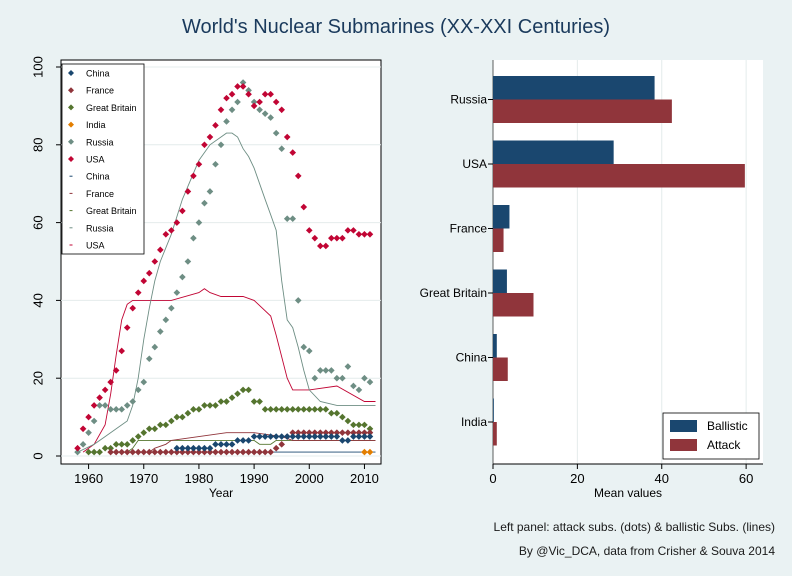 The image size is (792, 576). What do you see at coordinates (229, 370) in the screenshot?
I see `ballistic-line-usa` at bounding box center [229, 370].